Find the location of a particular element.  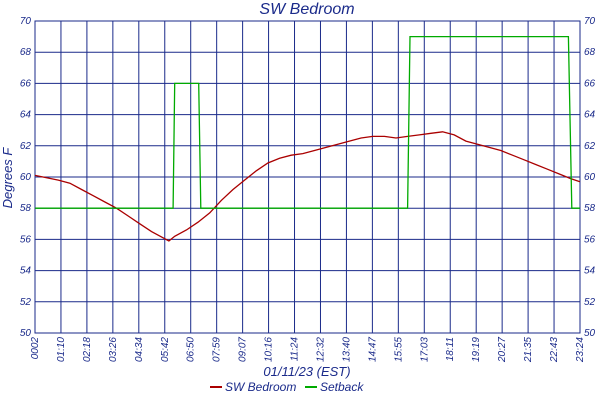

y-tick-label-left: 54 is located at coordinates (26, 271).